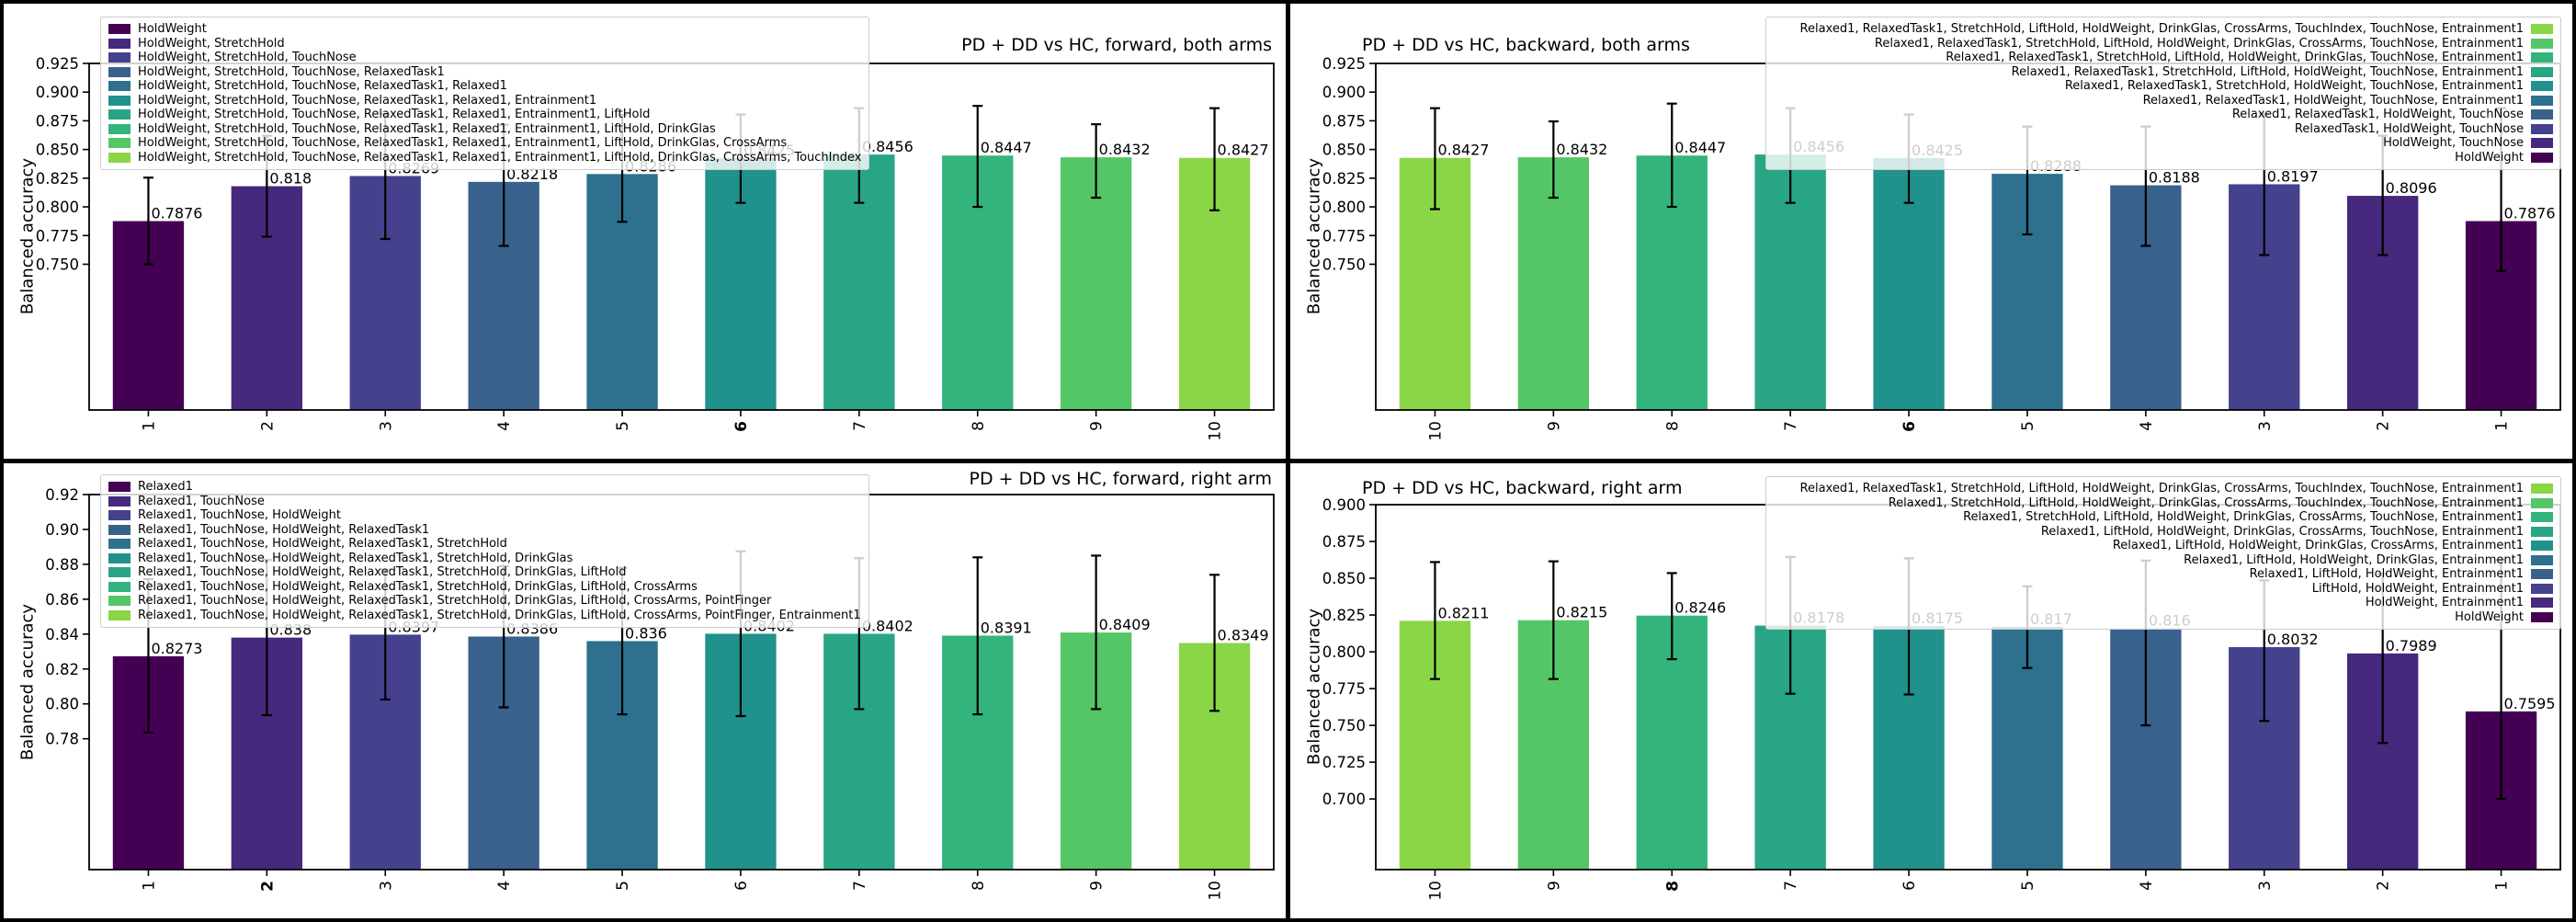  I want to click on bar-value-label: 0.8197, so click(2293, 176).